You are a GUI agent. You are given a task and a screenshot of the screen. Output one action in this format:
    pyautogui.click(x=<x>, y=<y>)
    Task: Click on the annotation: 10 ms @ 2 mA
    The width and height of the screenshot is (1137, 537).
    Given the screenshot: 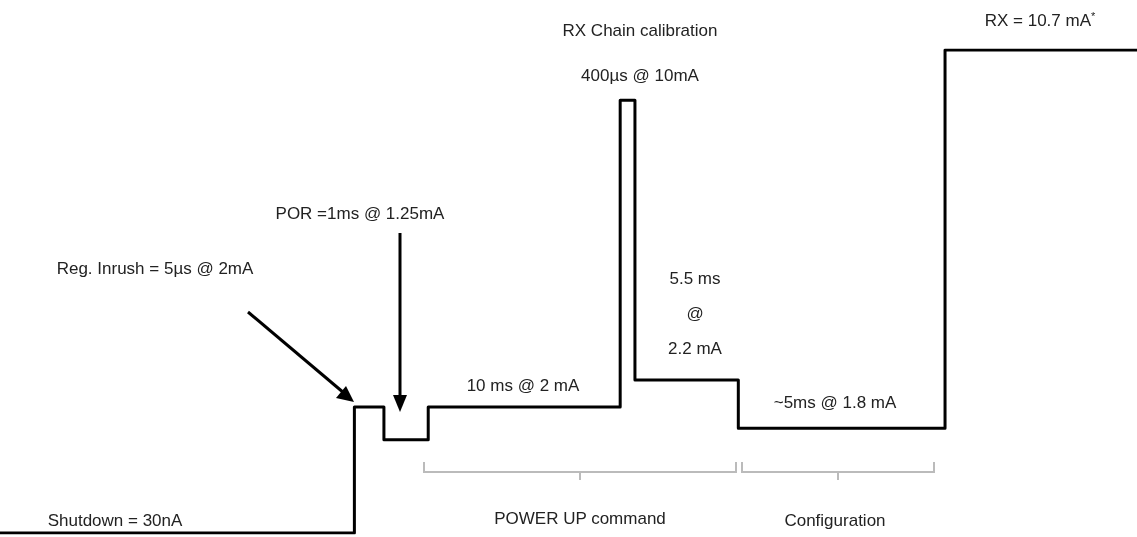 What is the action you would take?
    pyautogui.click(x=523, y=385)
    